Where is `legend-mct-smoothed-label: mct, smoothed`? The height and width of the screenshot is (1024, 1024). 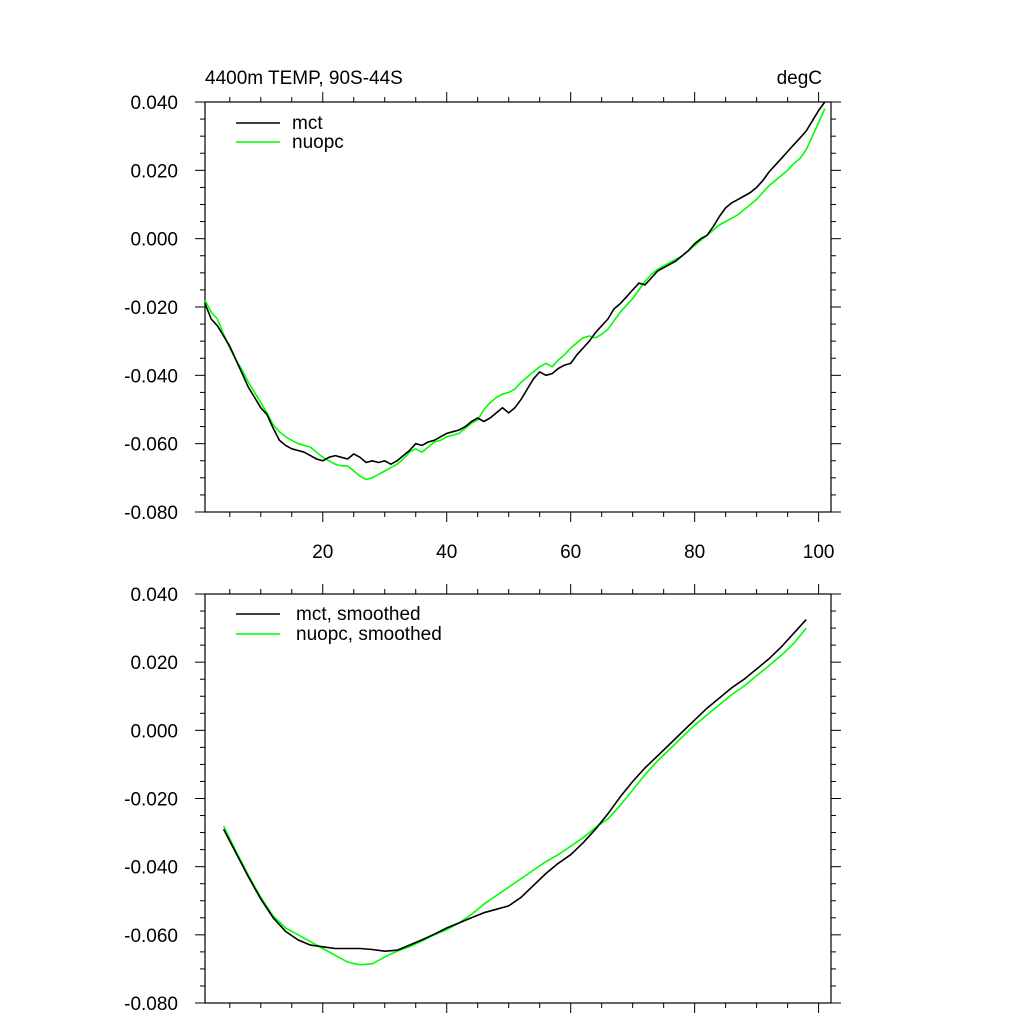
legend-mct-smoothed-label: mct, smoothed is located at coordinates (358, 614).